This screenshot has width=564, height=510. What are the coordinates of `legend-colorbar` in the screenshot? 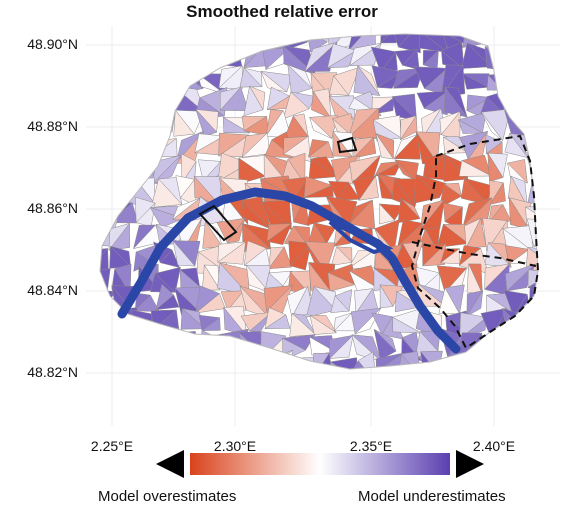 It's located at (320, 464).